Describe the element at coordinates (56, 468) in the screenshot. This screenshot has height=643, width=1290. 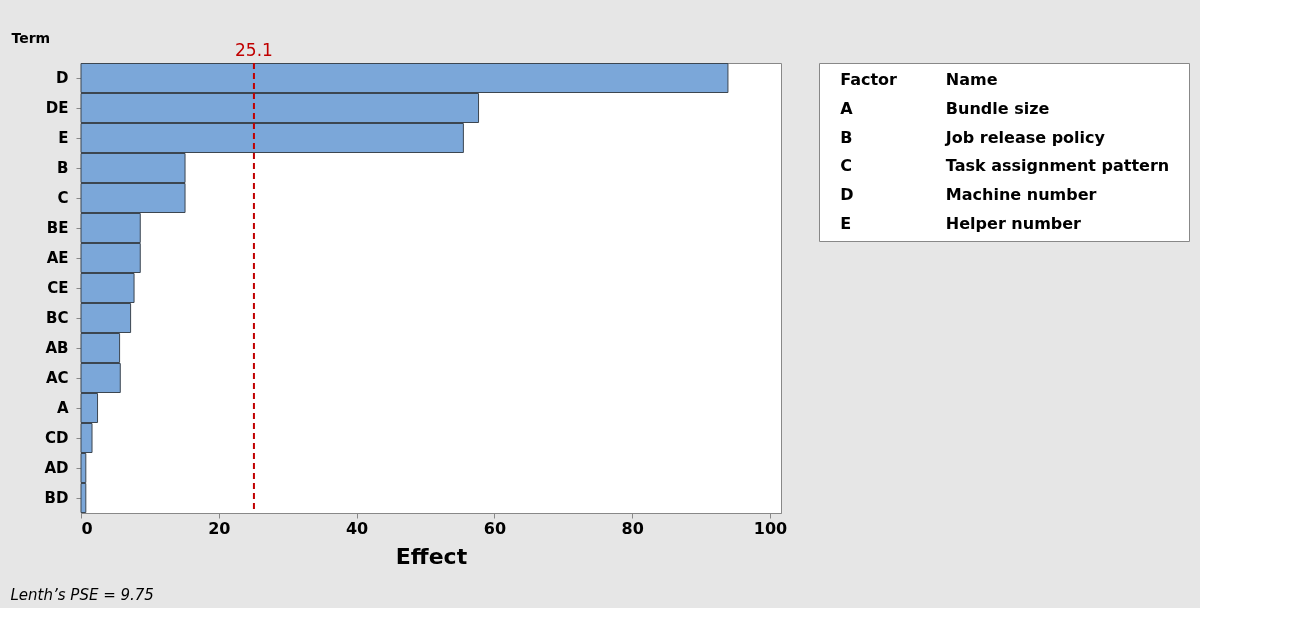
I see `y-tick-label: AD` at that location.